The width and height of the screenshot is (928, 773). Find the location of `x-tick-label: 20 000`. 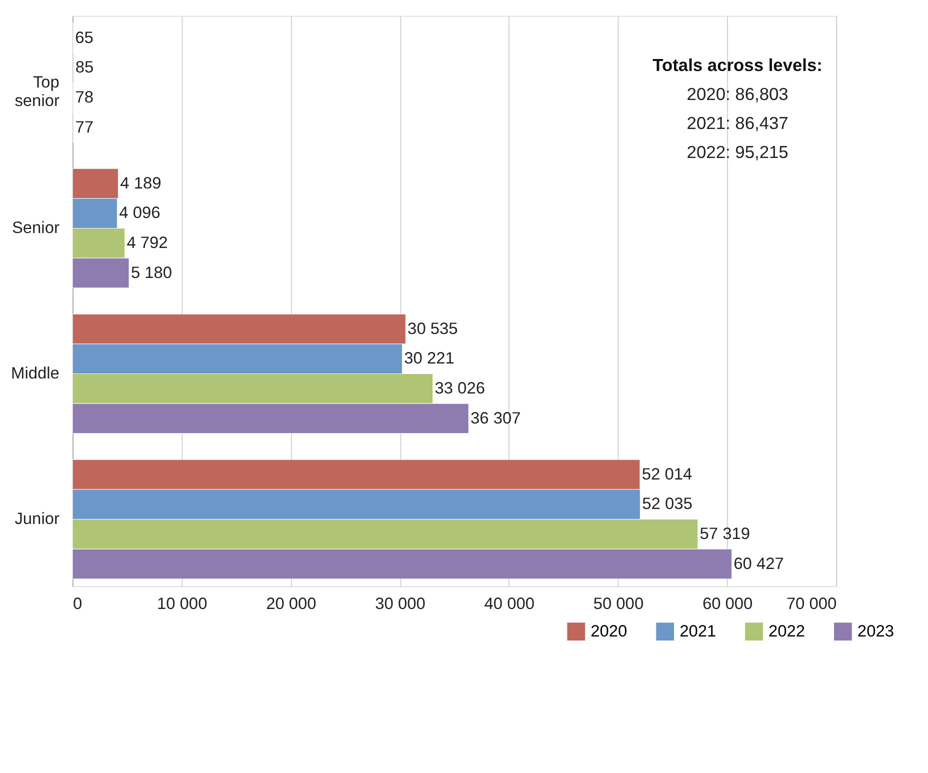

x-tick-label: 20 000 is located at coordinates (291, 603).